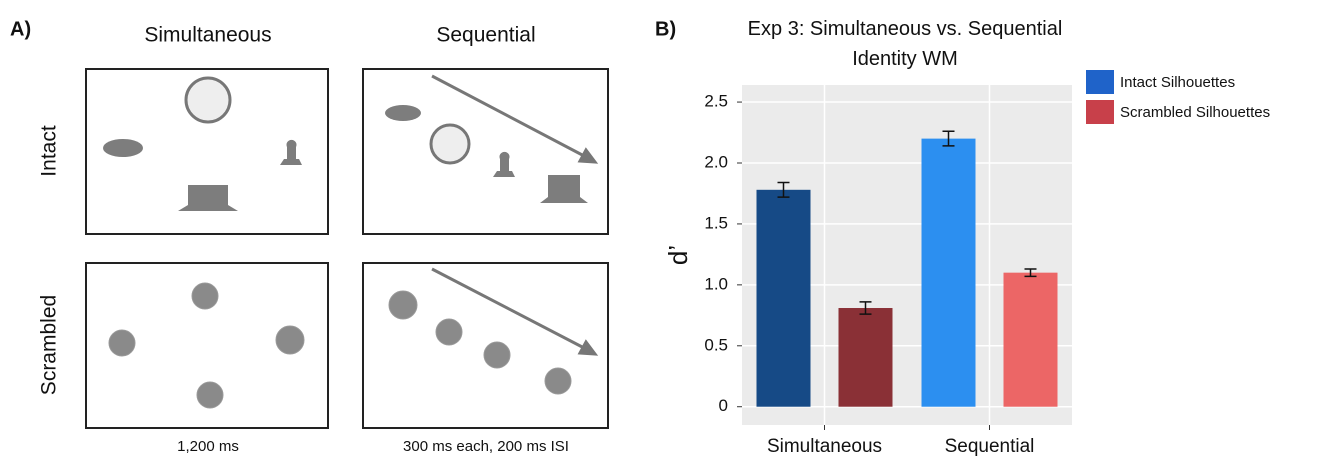  Describe the element at coordinates (723, 405) in the screenshot. I see `y-tick-label: 0` at that location.